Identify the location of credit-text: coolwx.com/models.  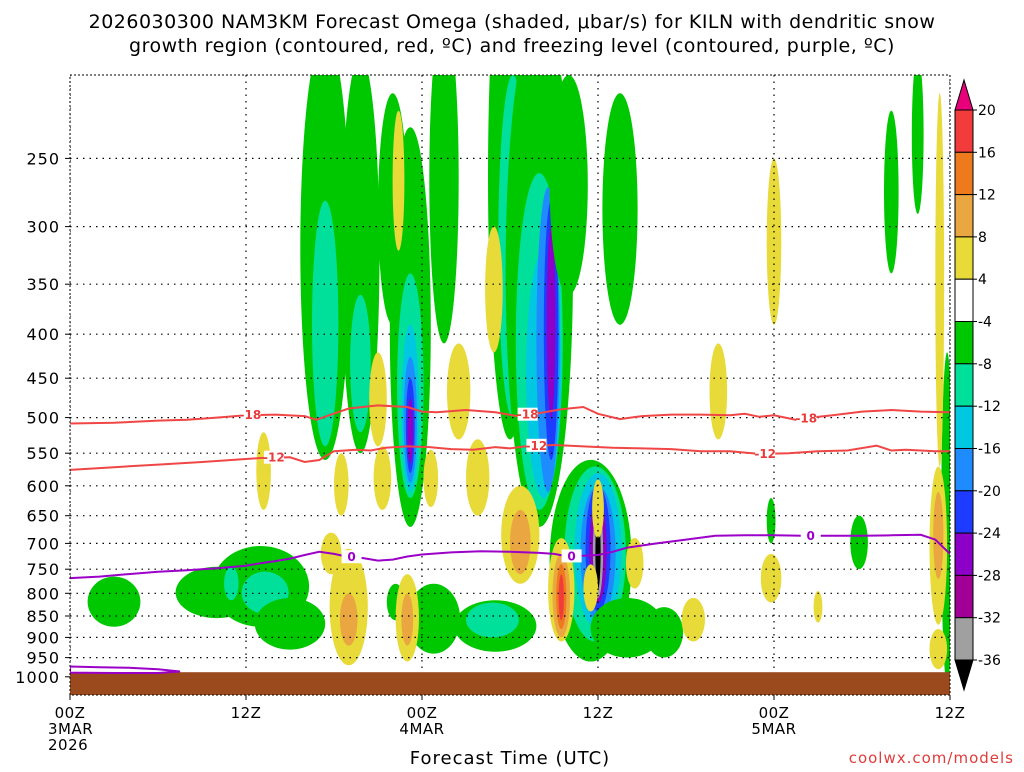
(931, 758).